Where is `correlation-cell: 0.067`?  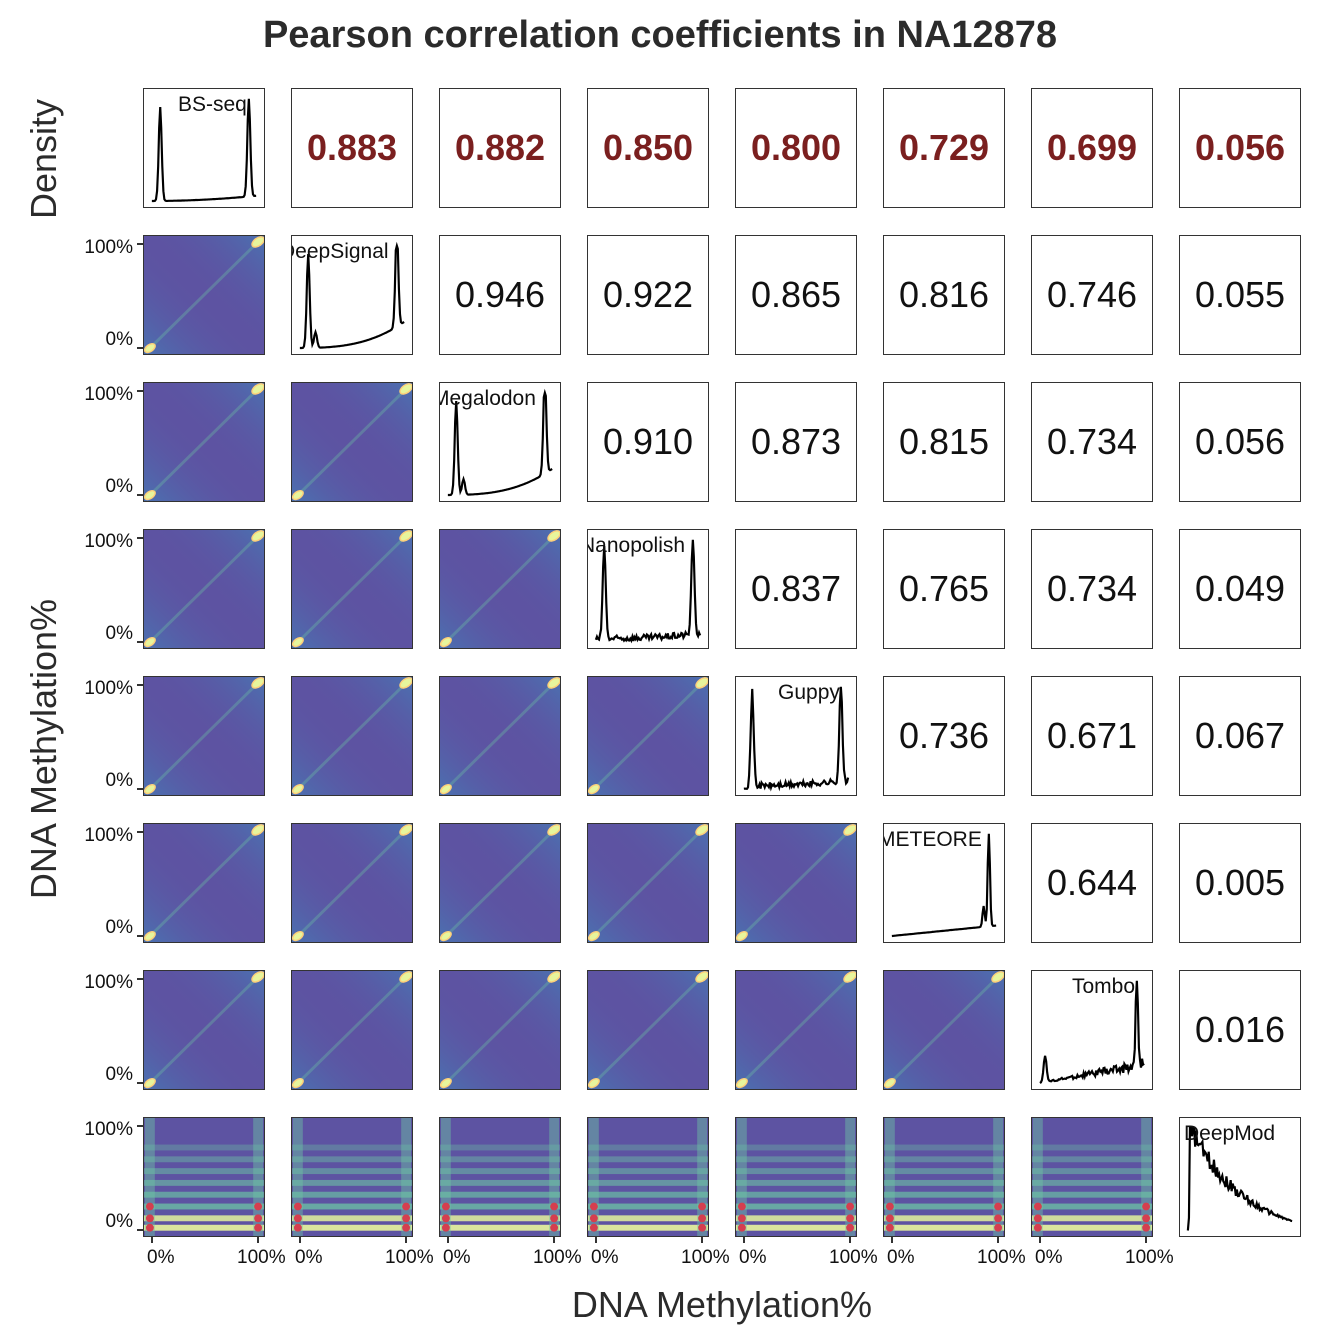
correlation-cell: 0.067 is located at coordinates (1240, 736).